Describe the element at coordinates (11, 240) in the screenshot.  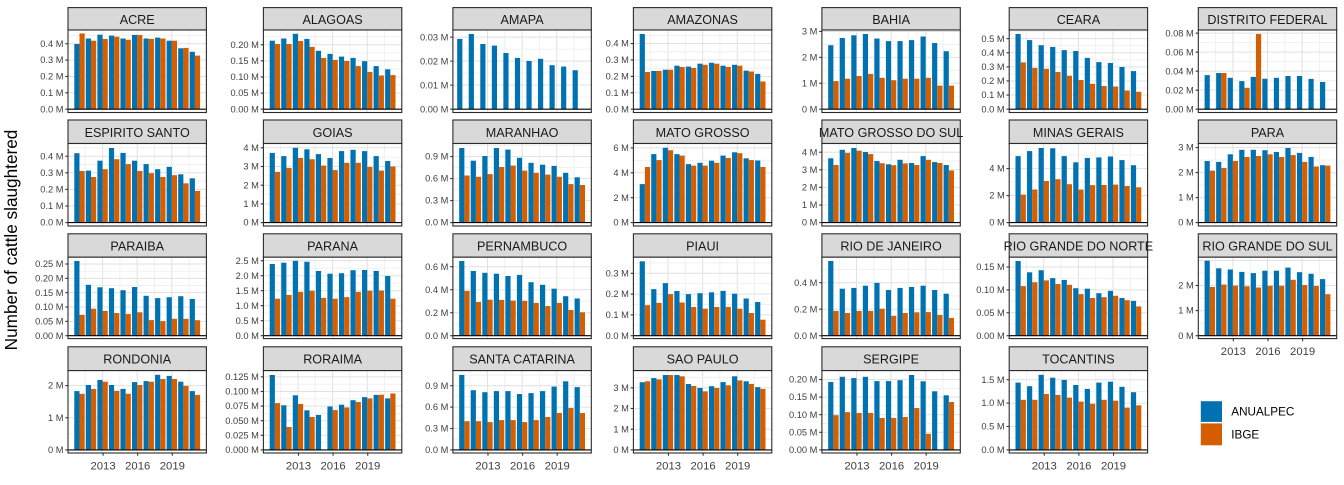
I see `svg-text: Number of cattle slaughtered` at that location.